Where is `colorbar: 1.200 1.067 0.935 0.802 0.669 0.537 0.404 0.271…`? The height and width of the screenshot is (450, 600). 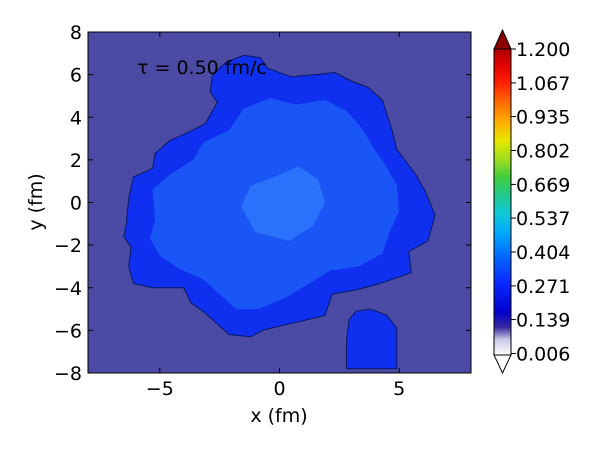
colorbar: 1.200 1.067 0.935 0.802 0.669 0.537 0.404 0.271… is located at coordinates (531, 201).